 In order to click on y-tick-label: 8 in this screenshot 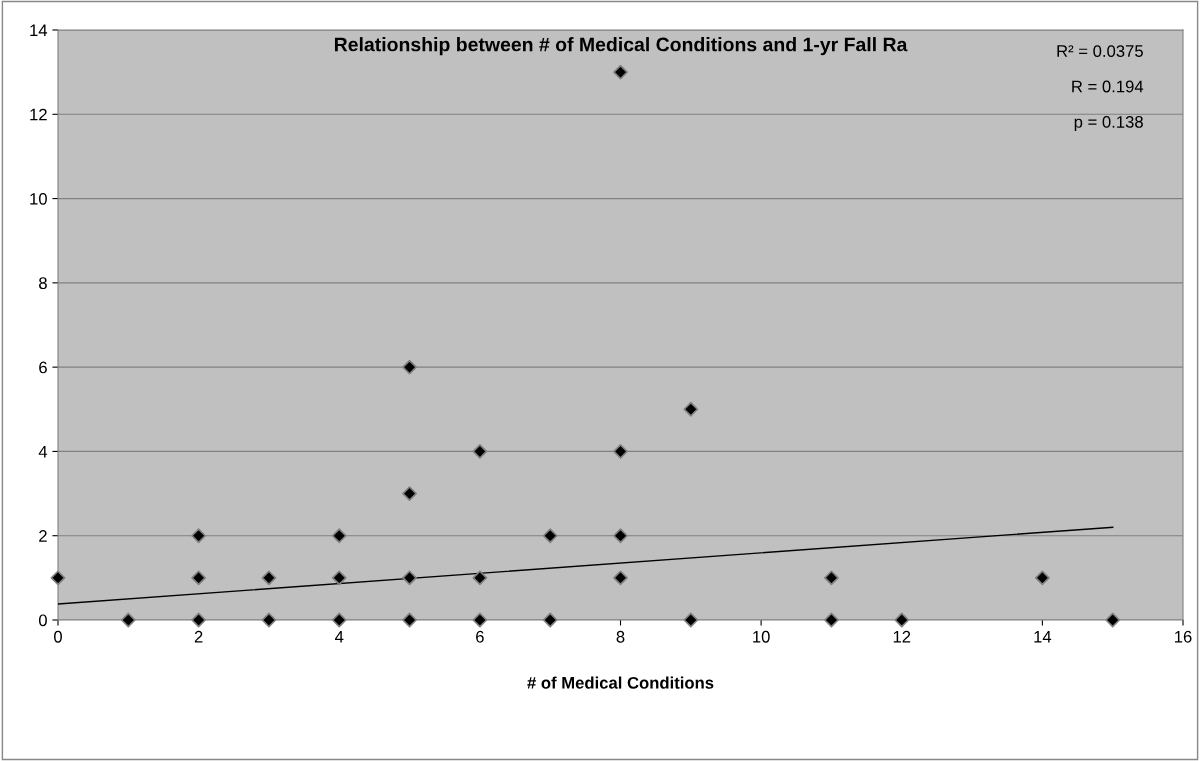, I will do `click(43, 283)`.